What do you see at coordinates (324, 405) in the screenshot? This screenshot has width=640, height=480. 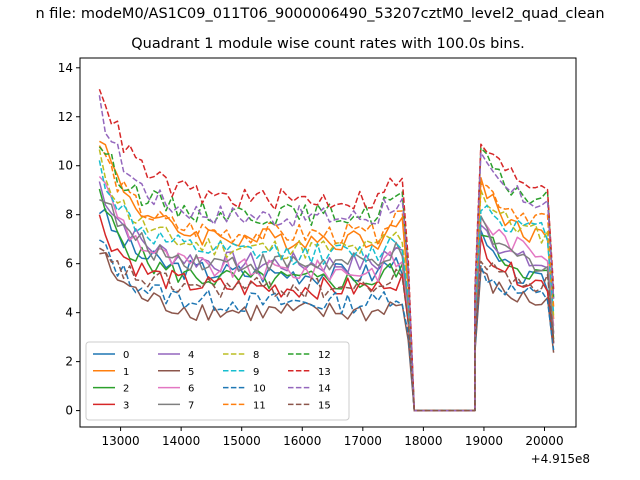 I see `legend-label: 15` at bounding box center [324, 405].